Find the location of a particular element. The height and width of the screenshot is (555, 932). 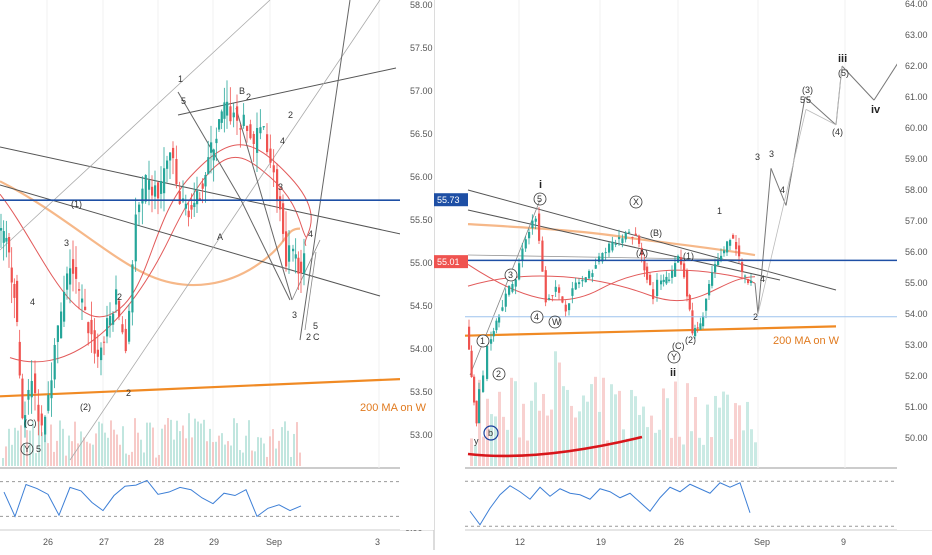

left-time-tick: 29 is located at coordinates (214, 542).